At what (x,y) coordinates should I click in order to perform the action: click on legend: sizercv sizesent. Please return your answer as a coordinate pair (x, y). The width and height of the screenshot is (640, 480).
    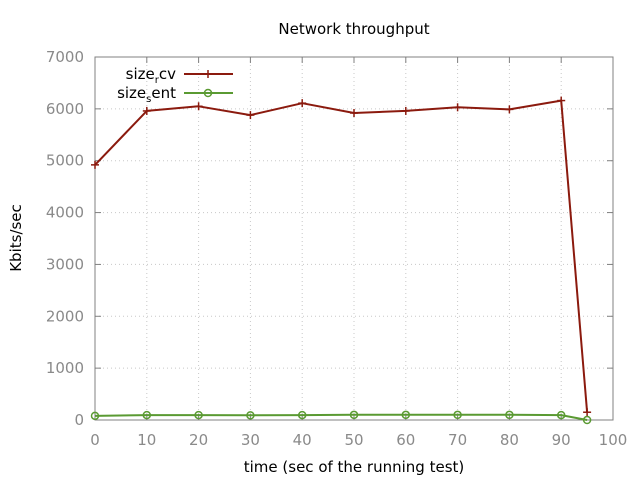
    Looking at the image, I should click on (175, 85).